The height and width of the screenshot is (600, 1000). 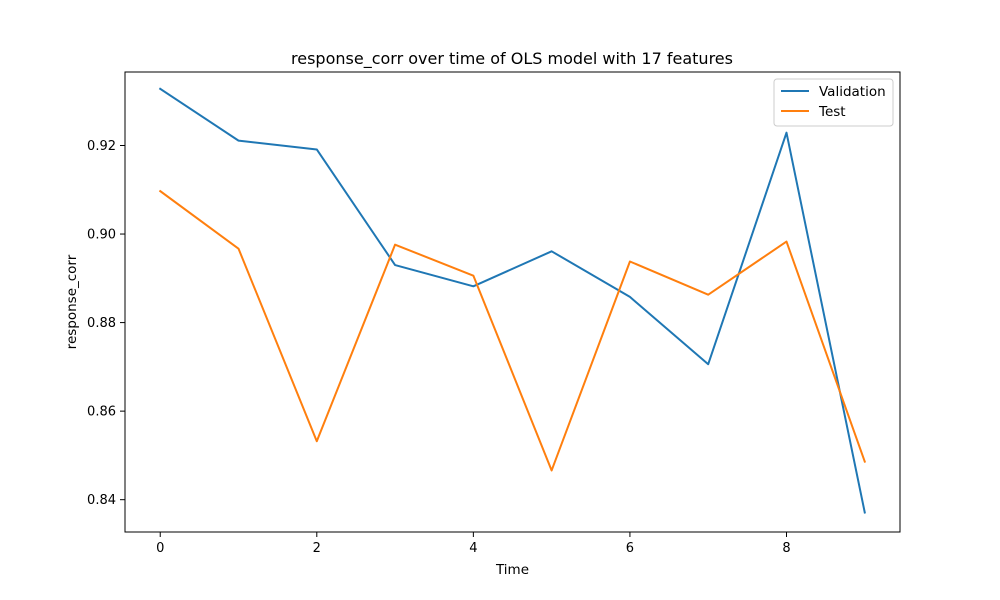 What do you see at coordinates (317, 548) in the screenshot?
I see `x-tick-label: 2` at bounding box center [317, 548].